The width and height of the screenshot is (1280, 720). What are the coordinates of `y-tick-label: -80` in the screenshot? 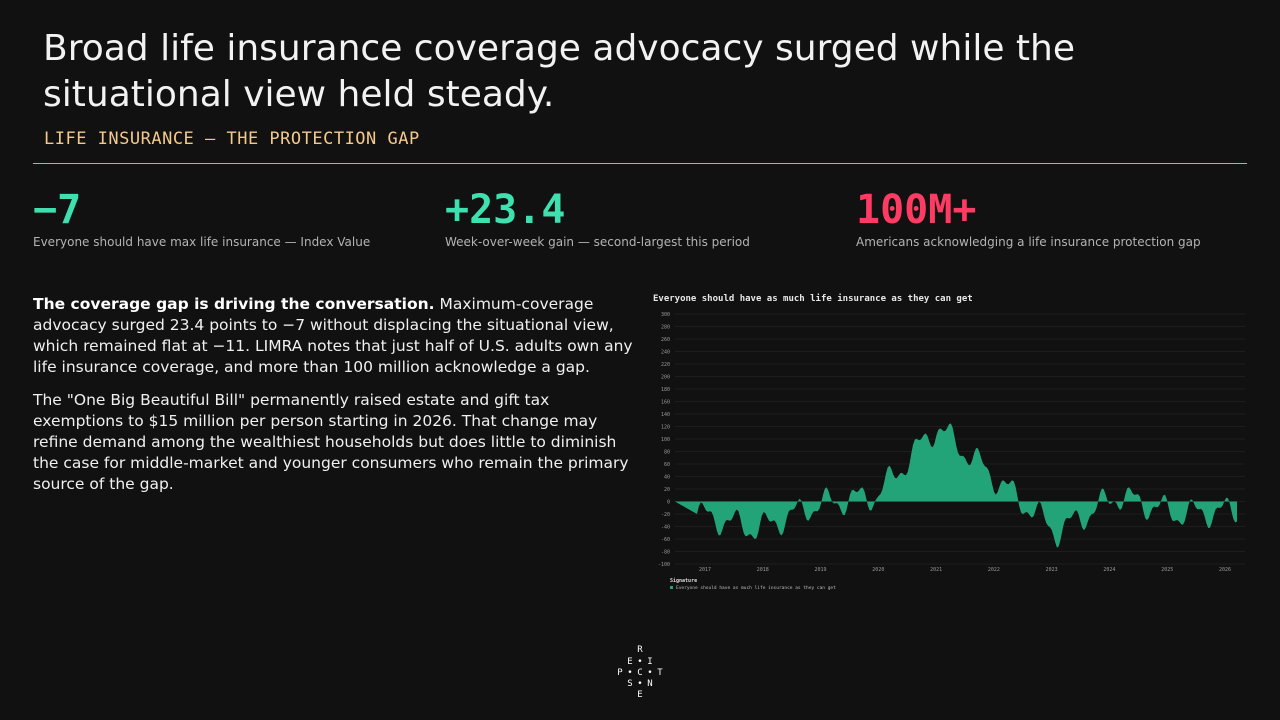 It's located at (665, 553).